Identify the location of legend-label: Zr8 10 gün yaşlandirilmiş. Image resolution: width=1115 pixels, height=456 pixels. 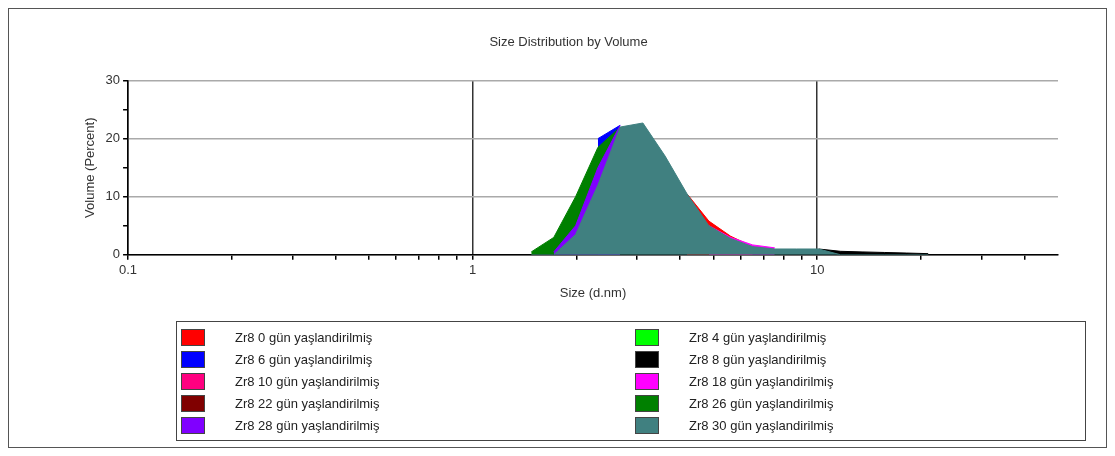
(307, 381).